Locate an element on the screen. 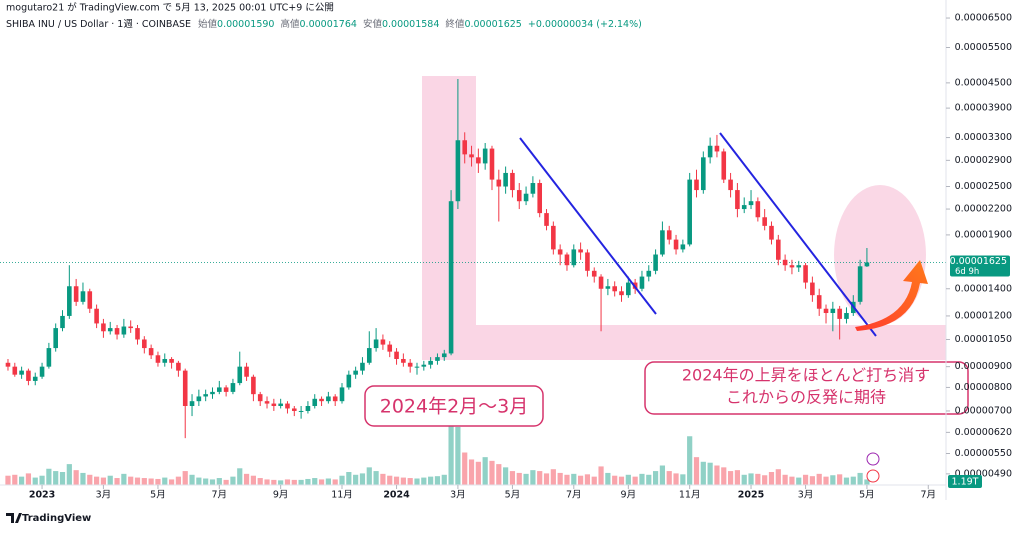 Image resolution: width=1024 pixels, height=550 pixels. x-tick-label: 2025 is located at coordinates (751, 495).